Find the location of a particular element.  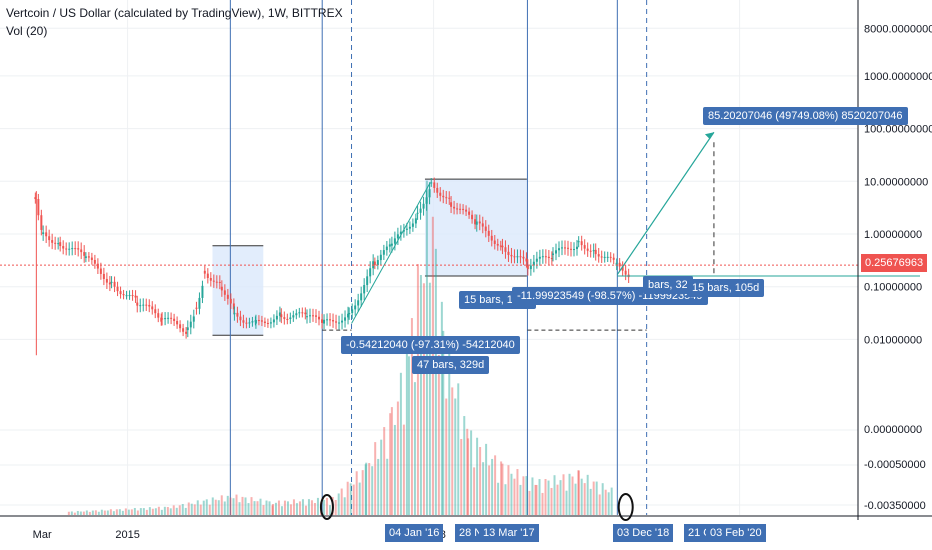

price-tick-label: 10.00000000 is located at coordinates (896, 182).